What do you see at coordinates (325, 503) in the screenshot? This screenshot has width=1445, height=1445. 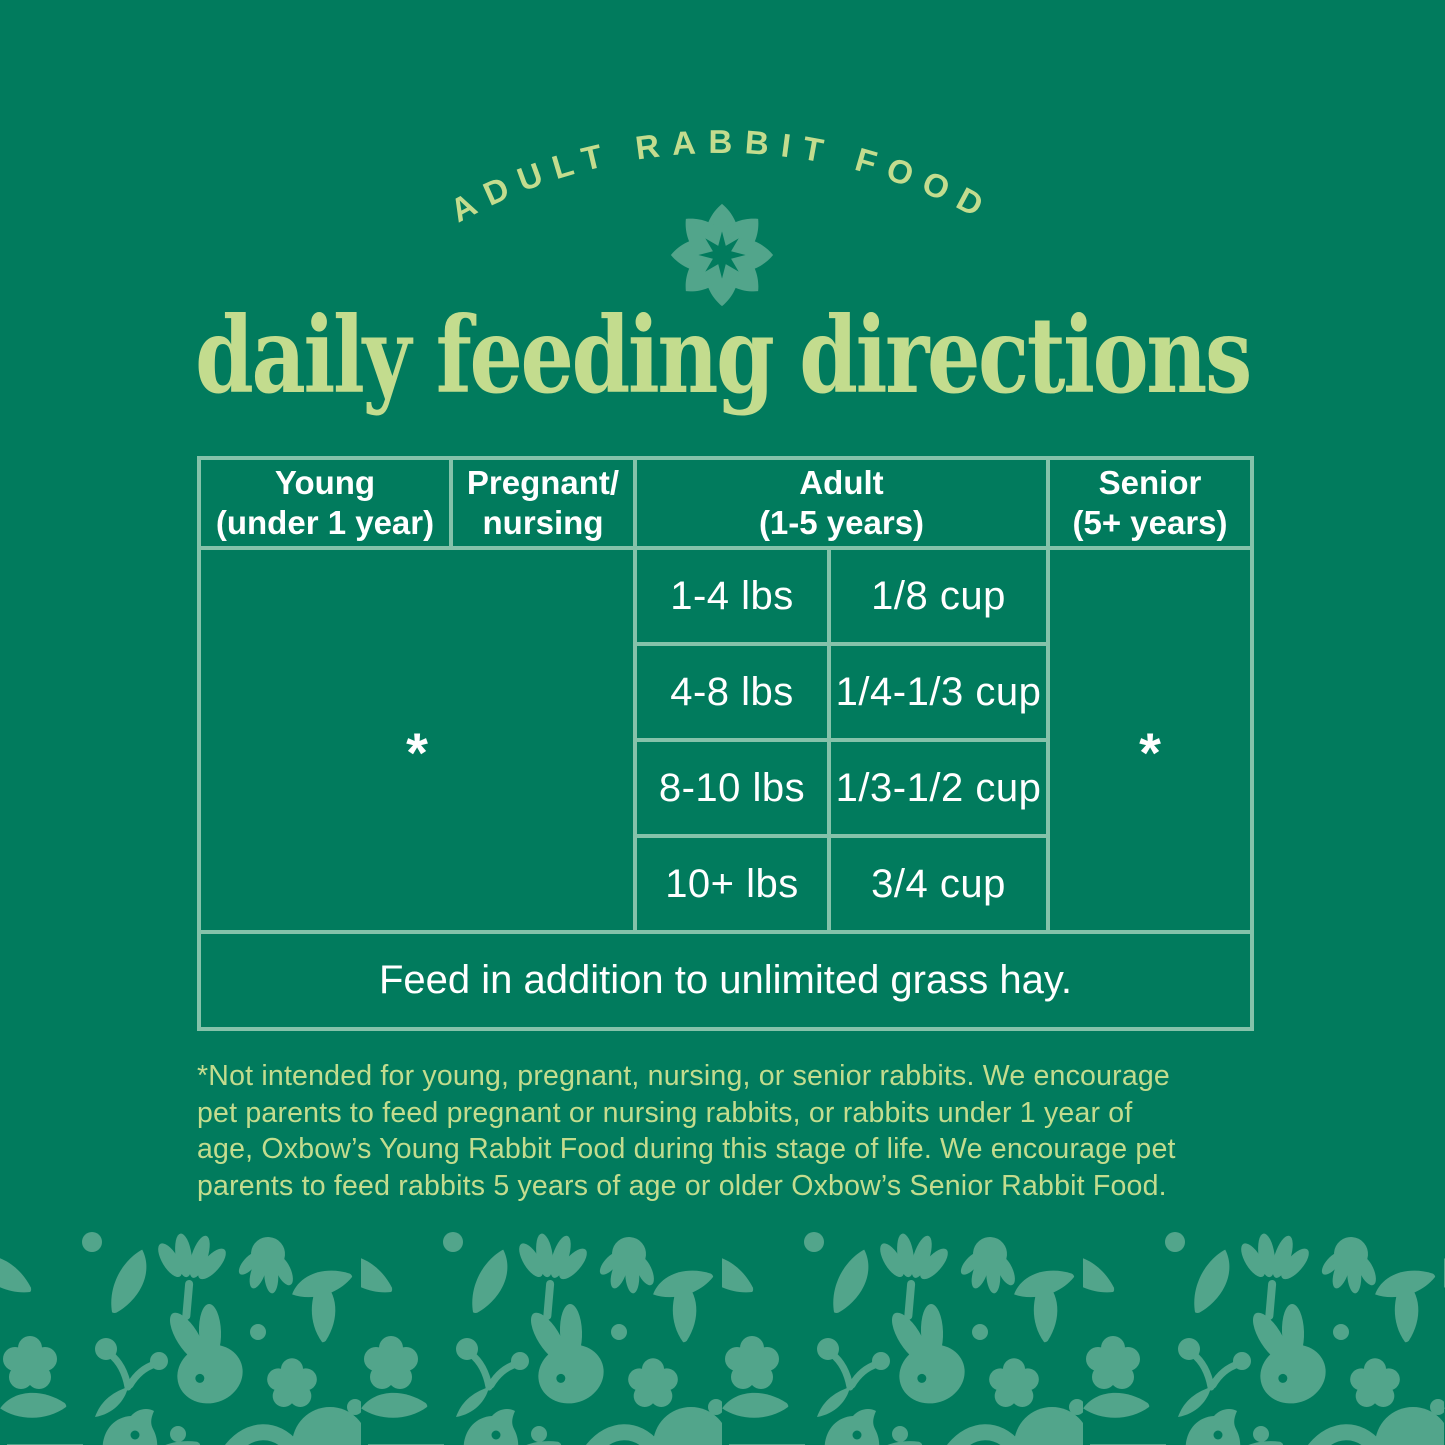 I see `col-header-young: Young (under 1 year)` at bounding box center [325, 503].